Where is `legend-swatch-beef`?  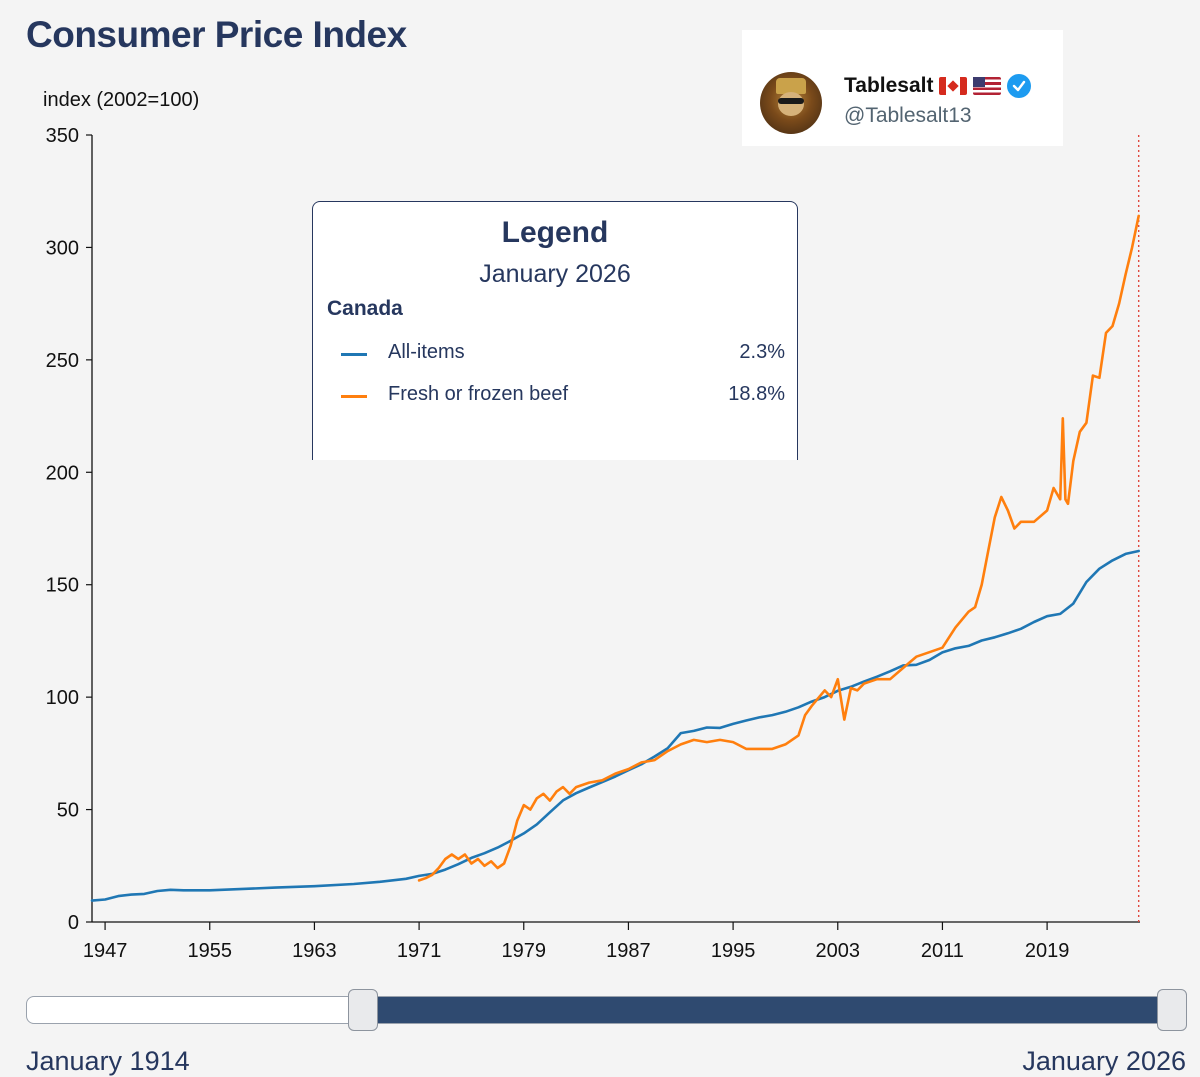
legend-swatch-beef is located at coordinates (354, 396).